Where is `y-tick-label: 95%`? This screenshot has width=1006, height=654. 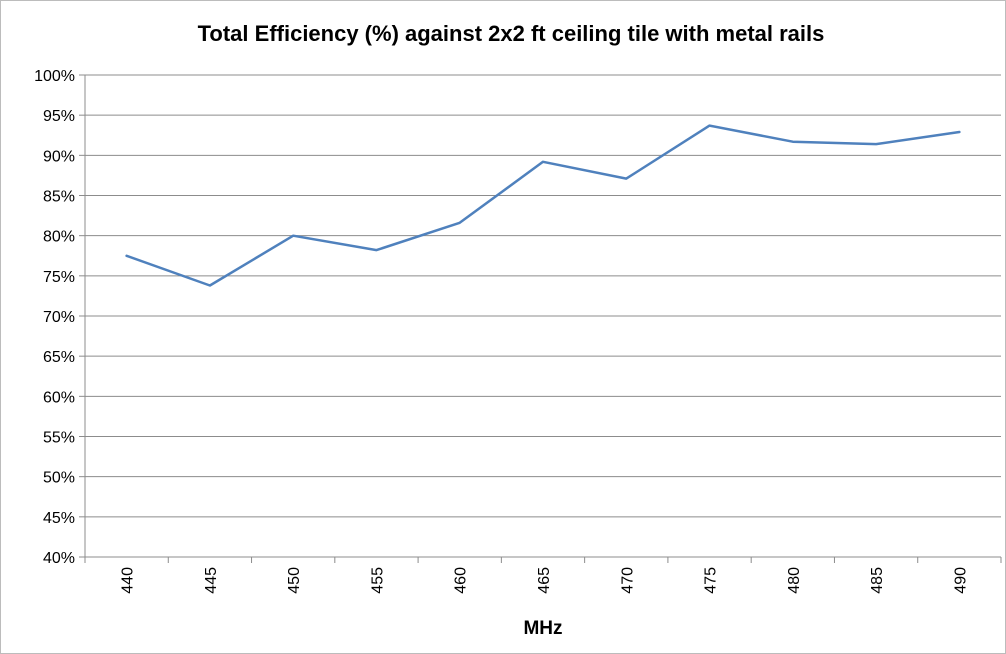 y-tick-label: 95% is located at coordinates (59, 116).